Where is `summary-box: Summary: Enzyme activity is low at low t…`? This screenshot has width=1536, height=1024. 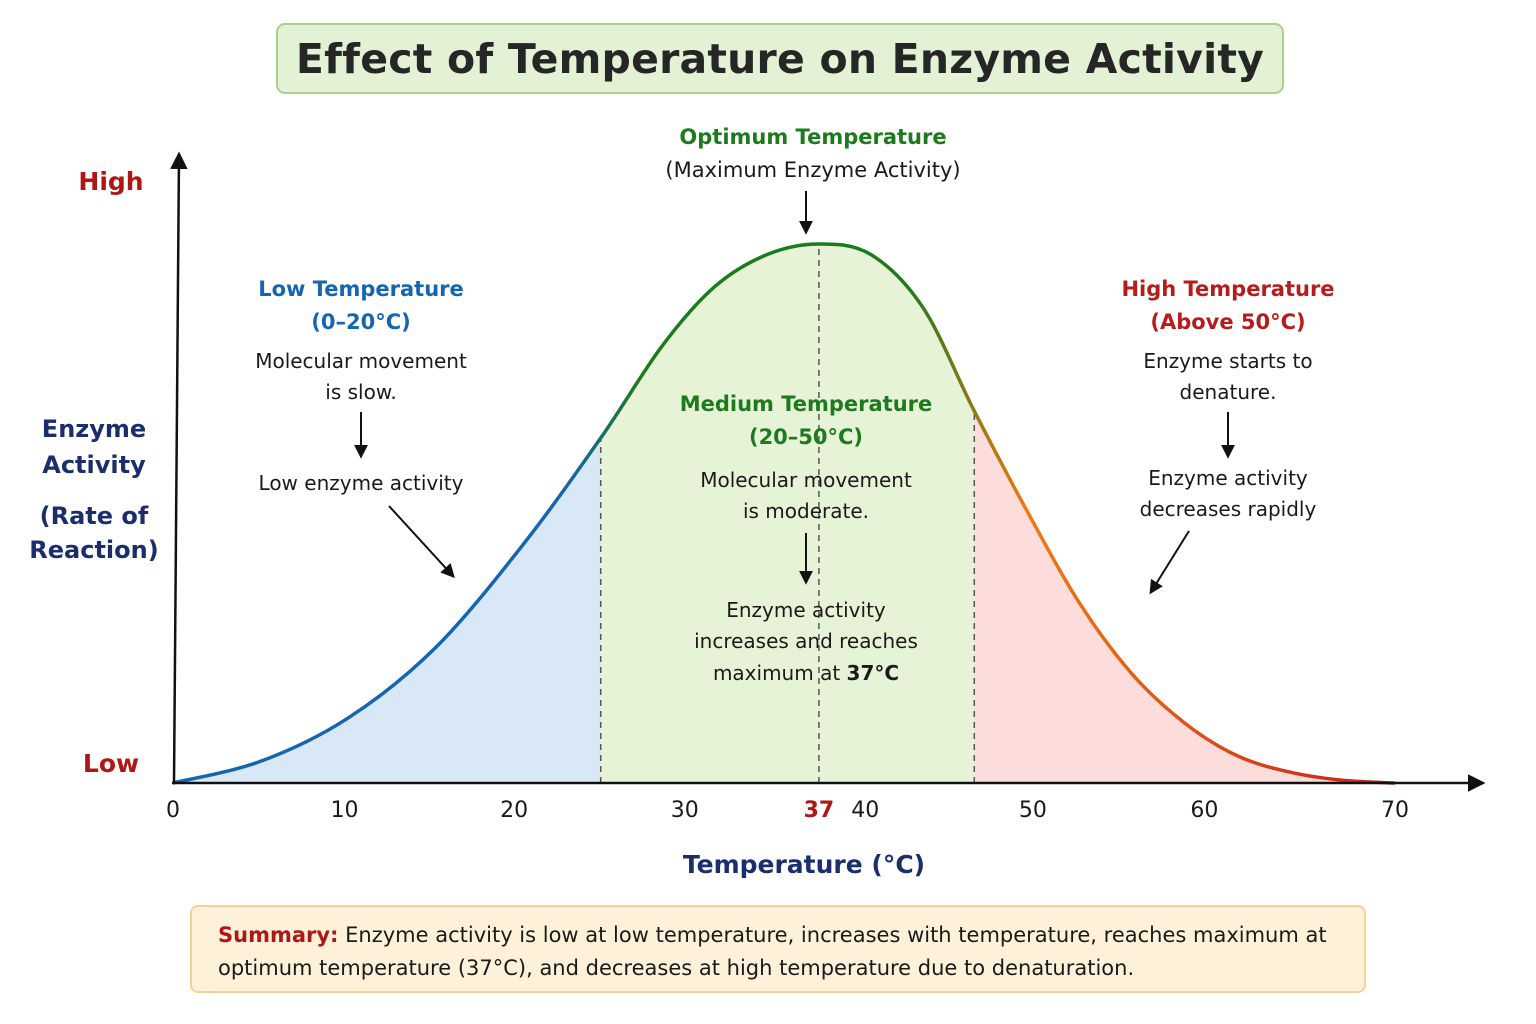
summary-box: Summary: Enzyme activity is low at low t… is located at coordinates (778, 949).